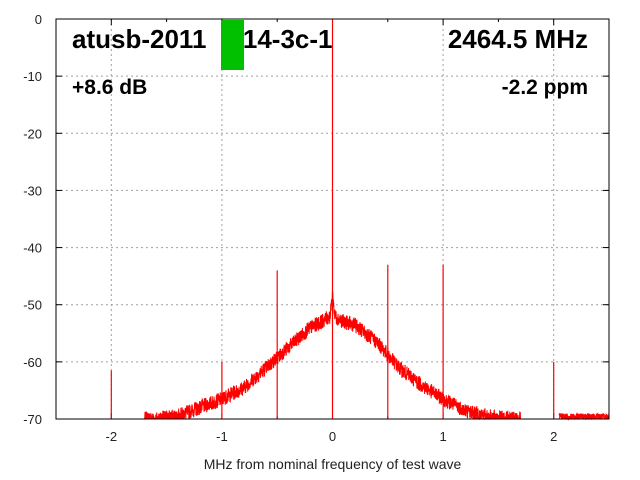  Describe the element at coordinates (110, 87) in the screenshot. I see `gain-label: +8.6 dB` at that location.